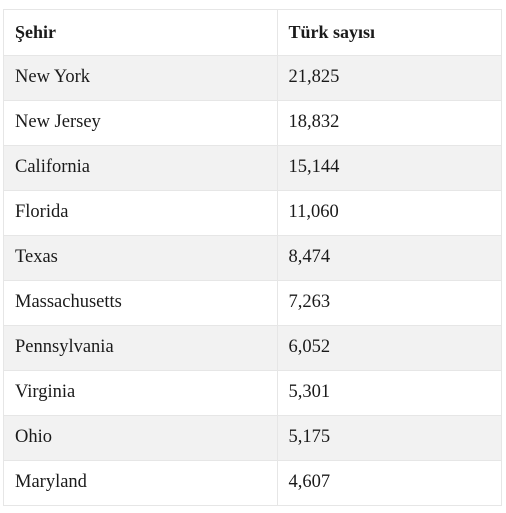 This screenshot has height=513, width=506. Describe the element at coordinates (388, 438) in the screenshot. I see `cell-count: 5,175` at that location.